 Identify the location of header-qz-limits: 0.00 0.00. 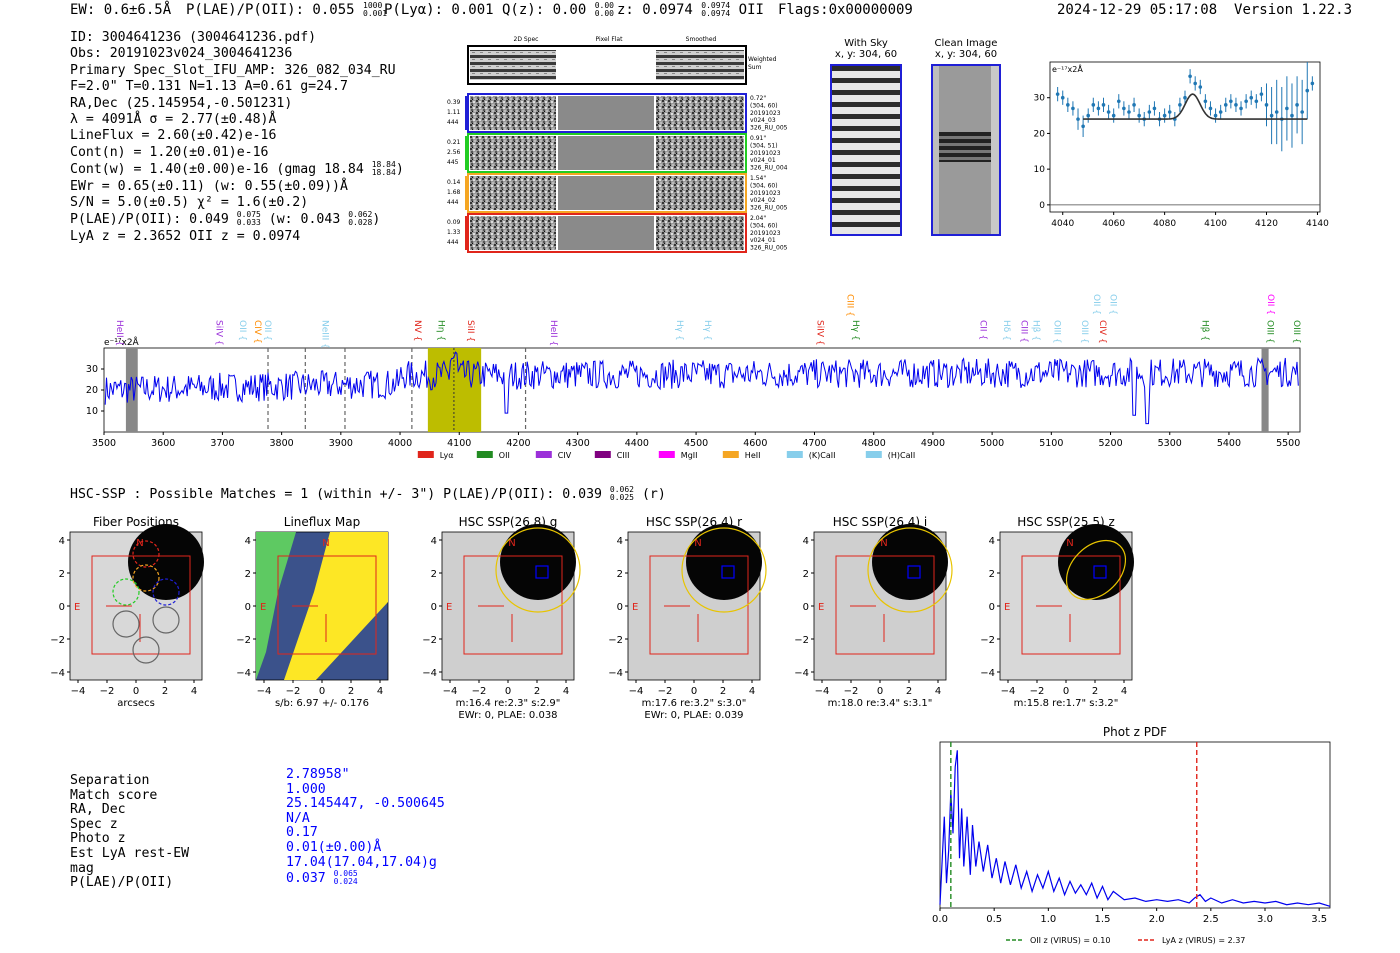
(604, 10).